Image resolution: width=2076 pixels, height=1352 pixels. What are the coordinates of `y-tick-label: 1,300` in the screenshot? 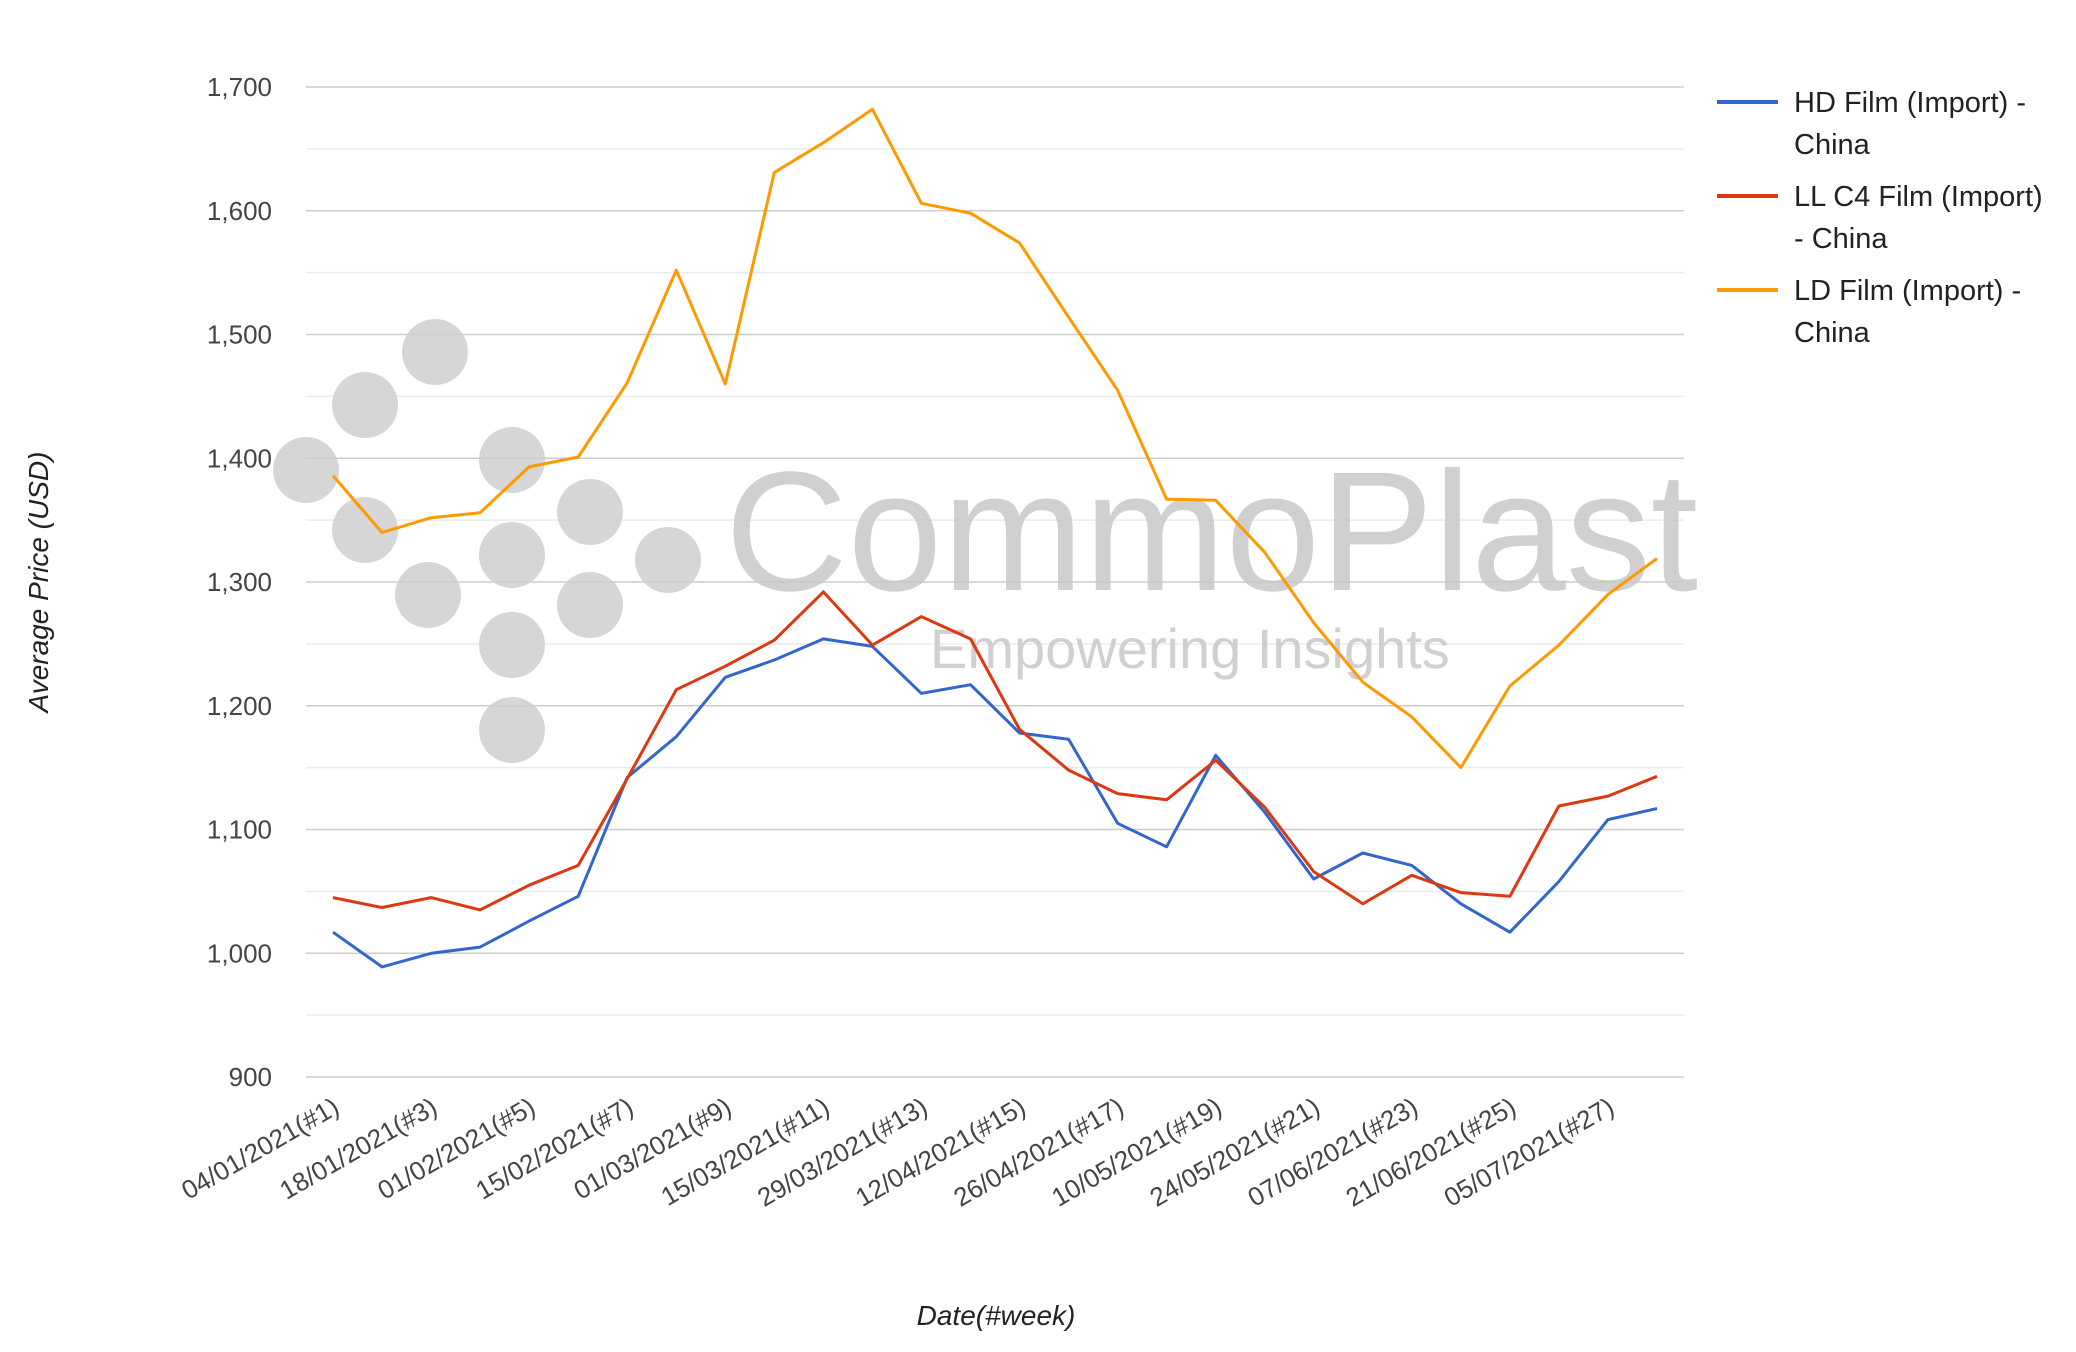 It's located at (239, 582).